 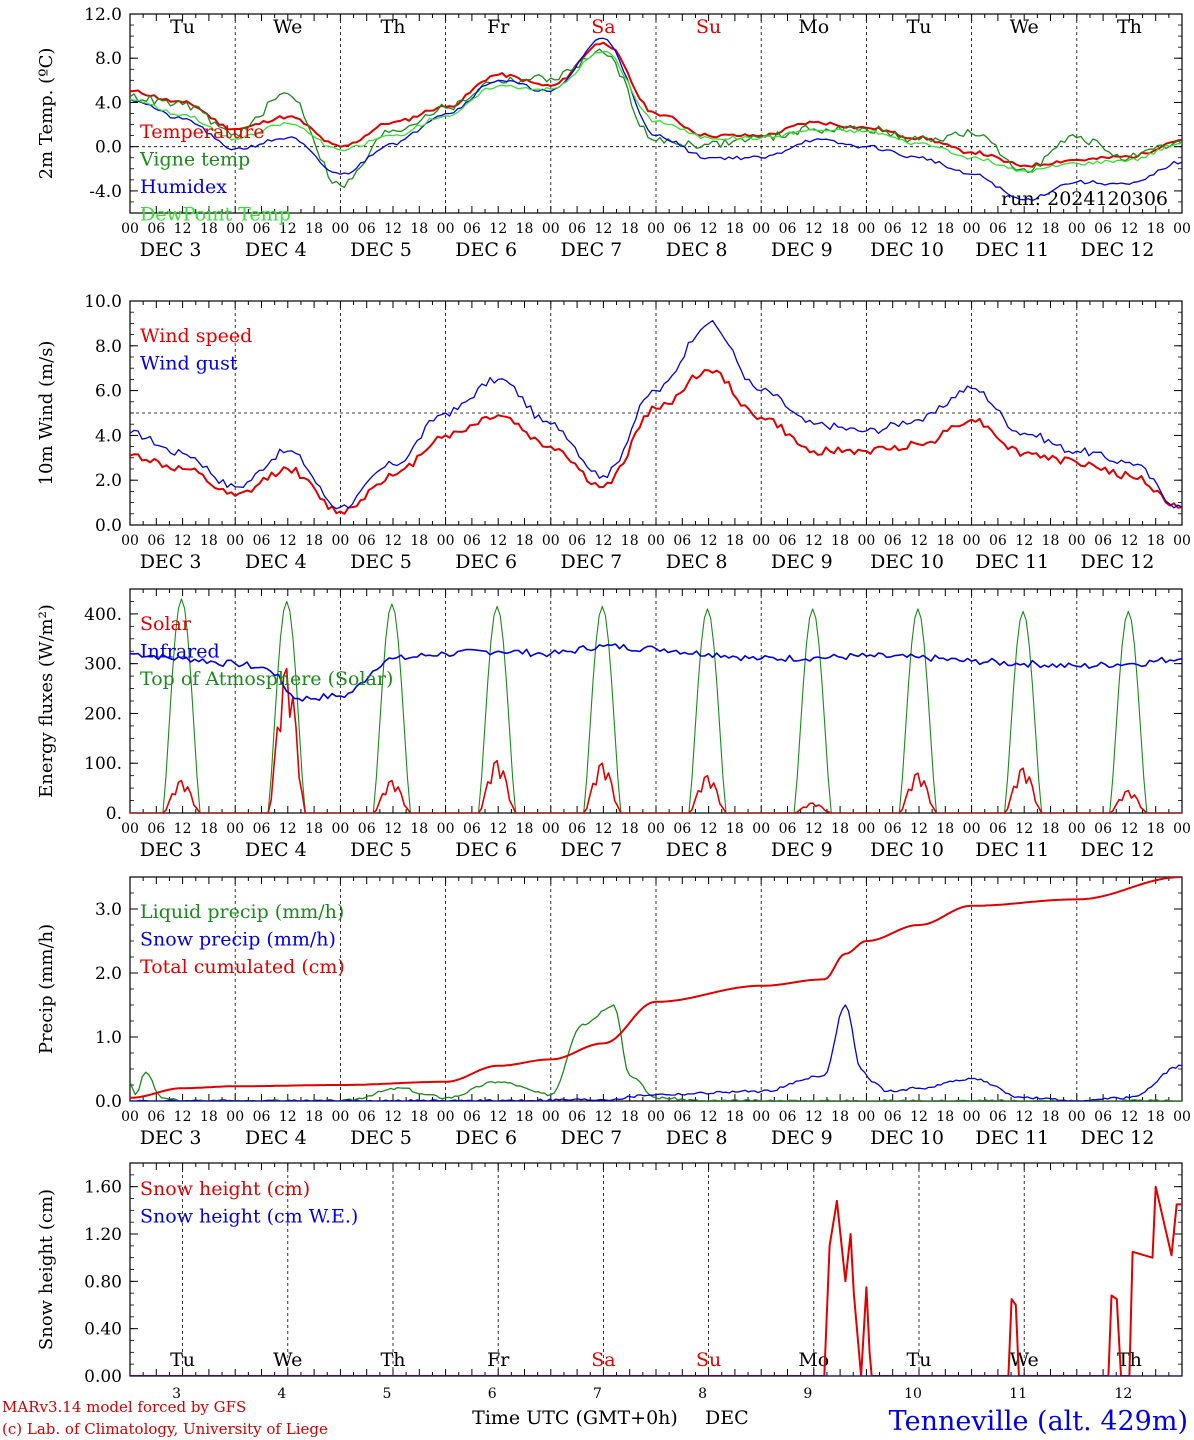 What do you see at coordinates (393, 27) in the screenshot?
I see `weekday-label: Th` at bounding box center [393, 27].